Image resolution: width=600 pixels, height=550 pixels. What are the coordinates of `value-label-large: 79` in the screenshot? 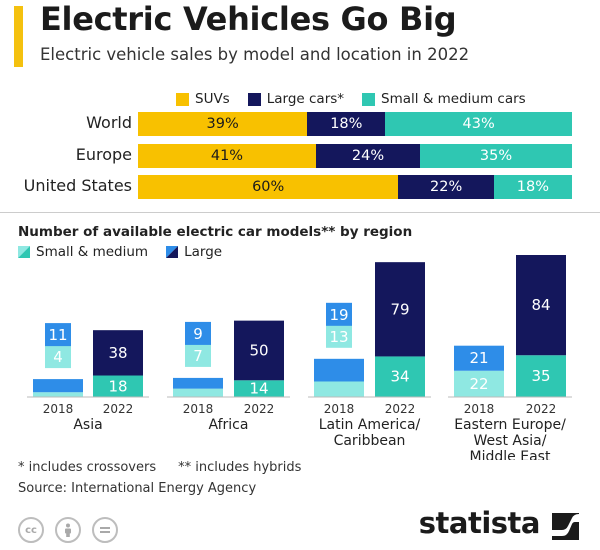 It's located at (399, 309).